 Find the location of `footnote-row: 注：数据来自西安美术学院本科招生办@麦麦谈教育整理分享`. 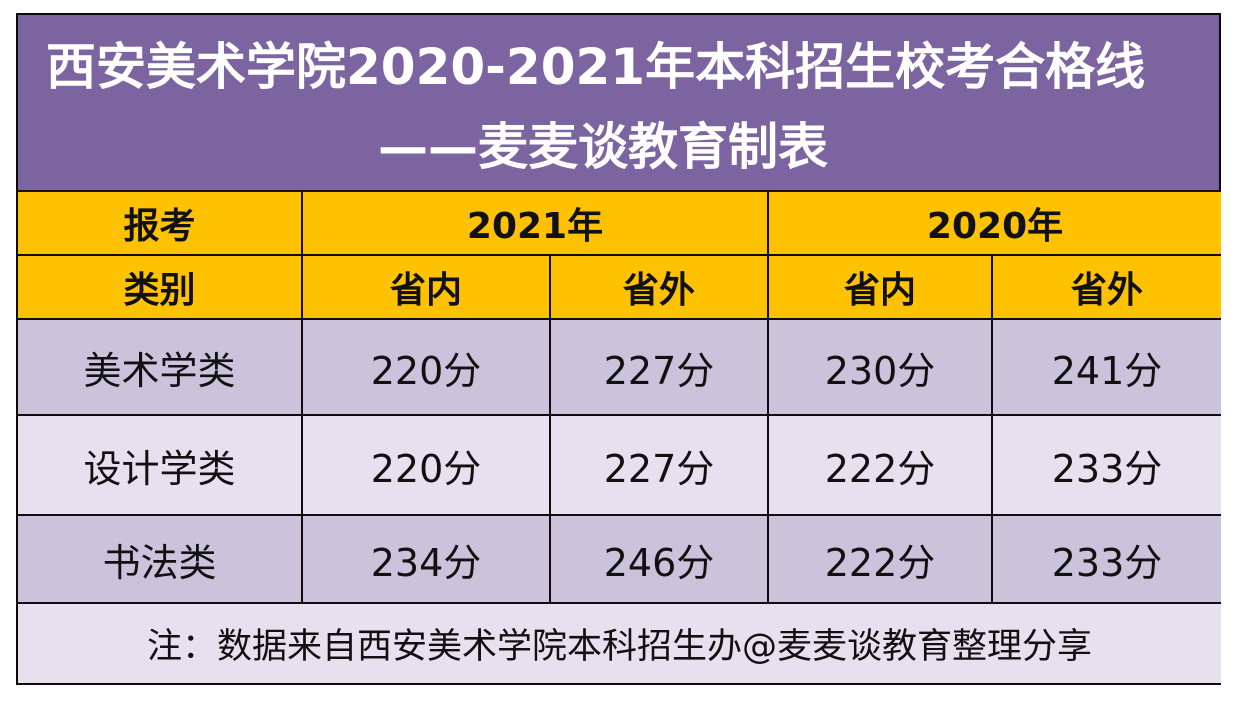

footnote-row: 注：数据来自西安美术学院本科招生办@麦麦谈教育整理分享 is located at coordinates (620, 643).